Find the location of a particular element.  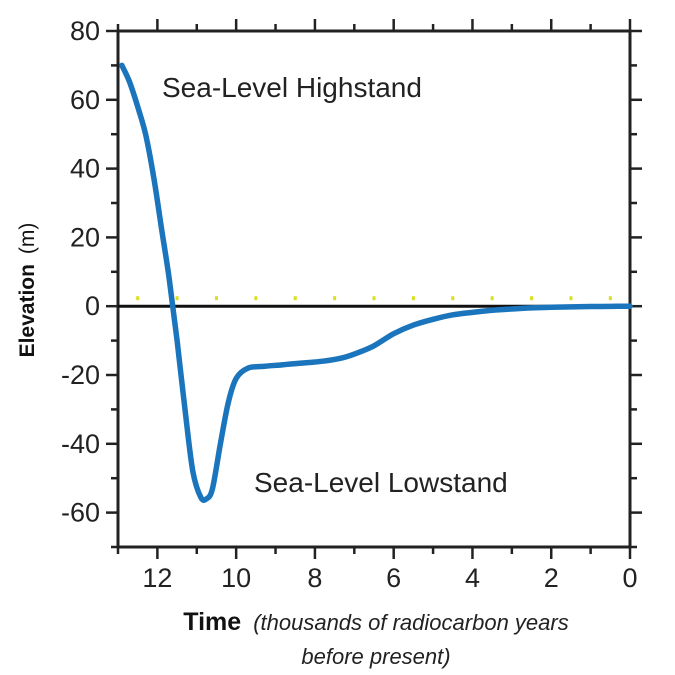

y-tick-label: -40 is located at coordinates (80, 444).